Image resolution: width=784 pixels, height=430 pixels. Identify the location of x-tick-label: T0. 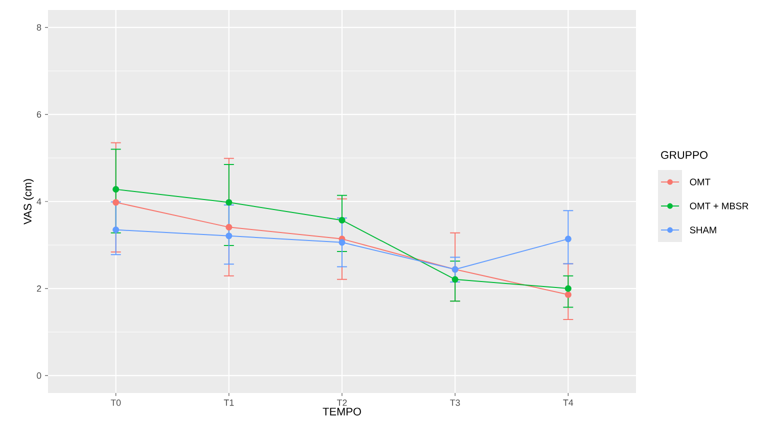
(115, 403).